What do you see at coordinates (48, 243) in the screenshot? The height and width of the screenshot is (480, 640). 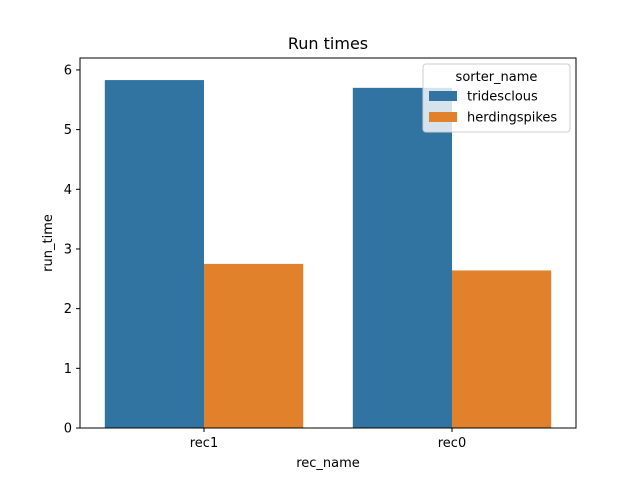 I see `y-axis-label: run_time` at bounding box center [48, 243].